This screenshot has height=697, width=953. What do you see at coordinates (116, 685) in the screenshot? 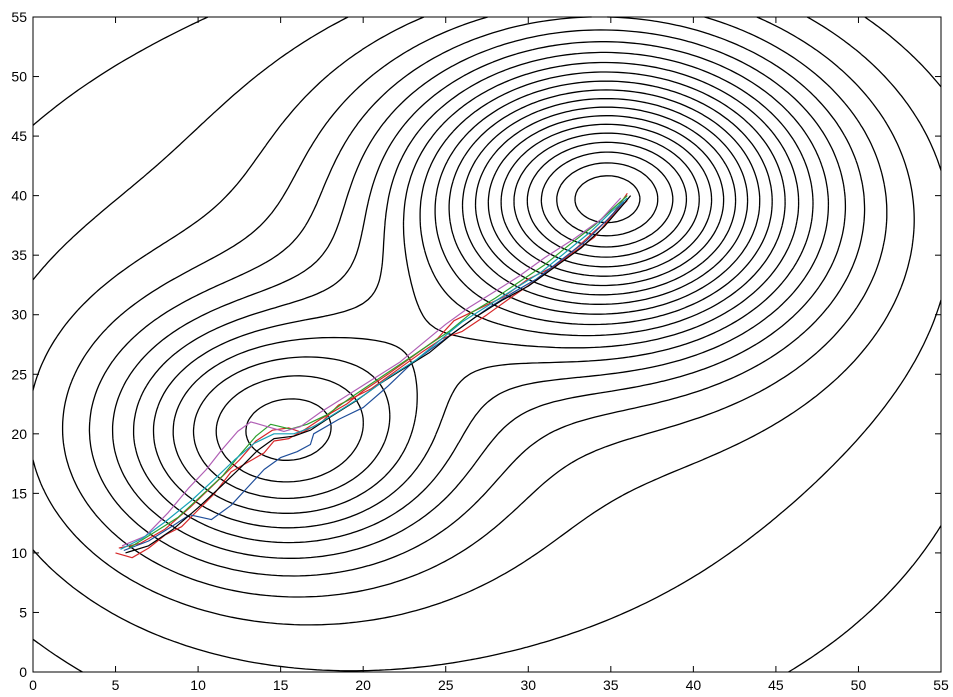
I see `x-tick-label: 5` at bounding box center [116, 685].